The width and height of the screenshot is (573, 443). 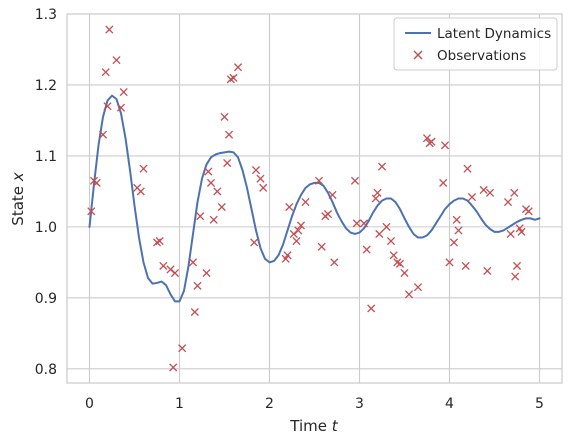 I want to click on y-tick-label: 1.3, so click(x=46, y=15).